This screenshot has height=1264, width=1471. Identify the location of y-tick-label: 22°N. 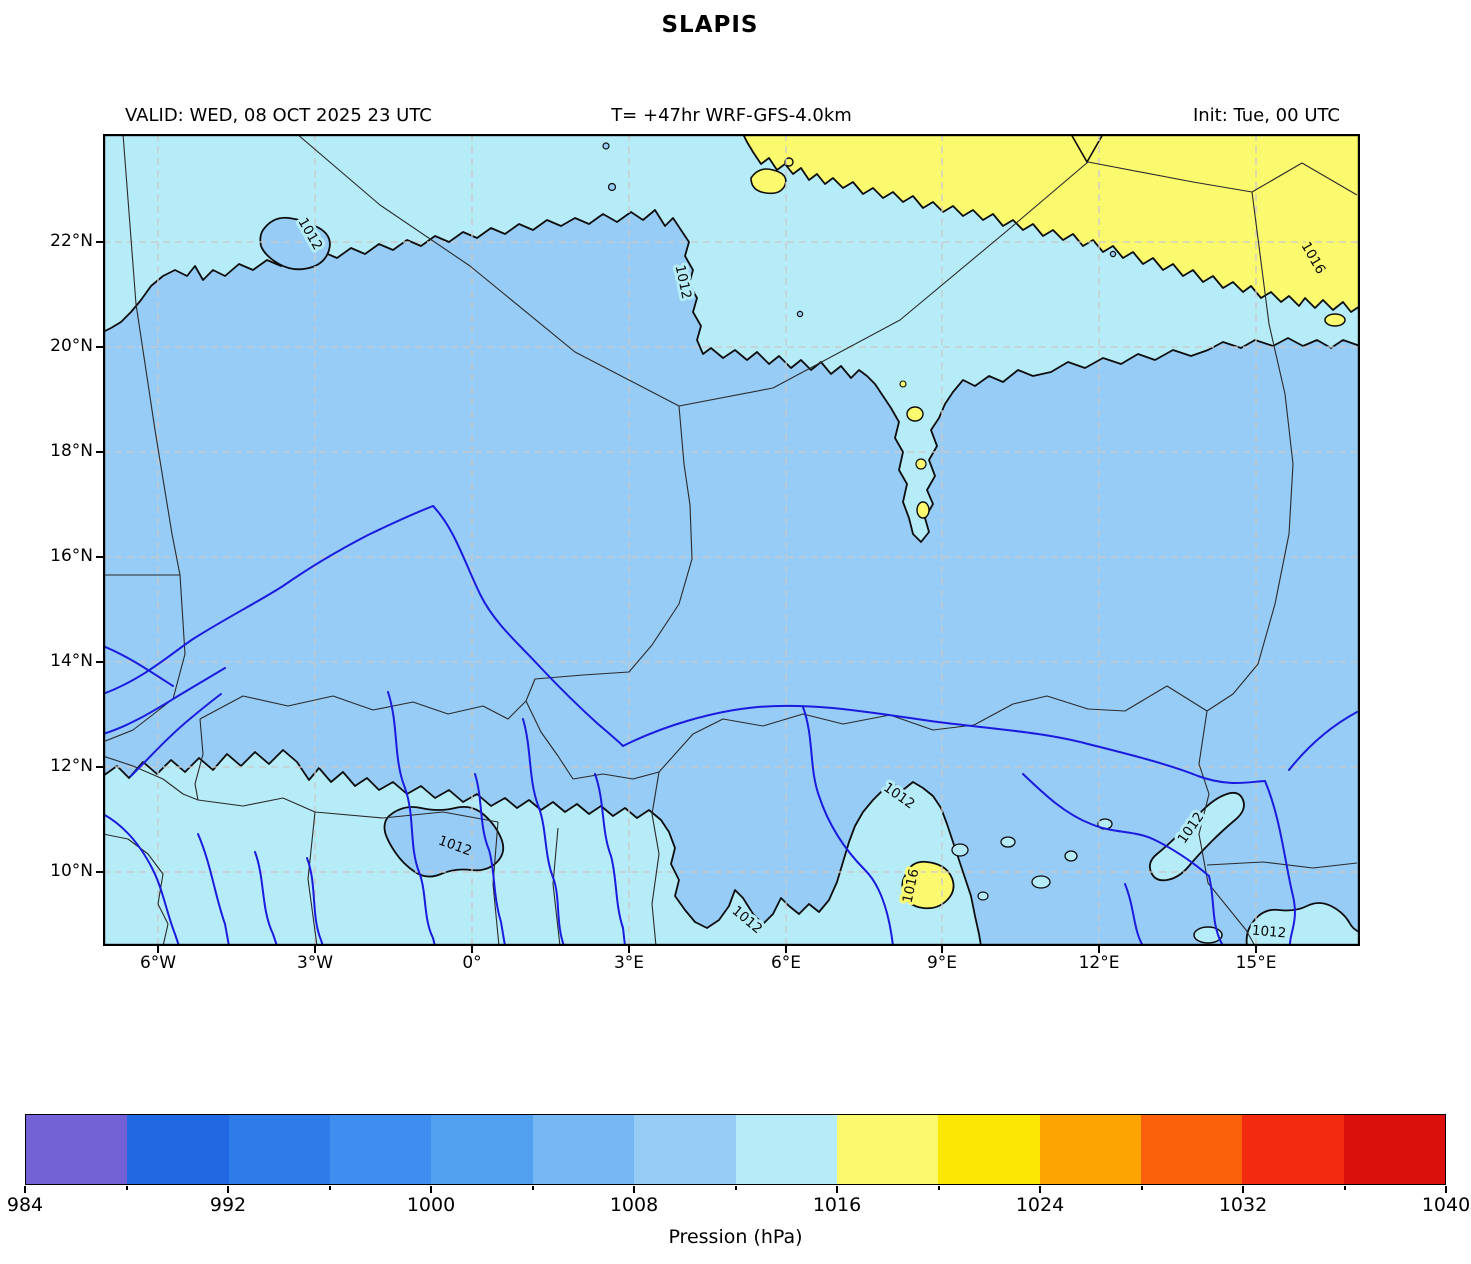
(71, 241).